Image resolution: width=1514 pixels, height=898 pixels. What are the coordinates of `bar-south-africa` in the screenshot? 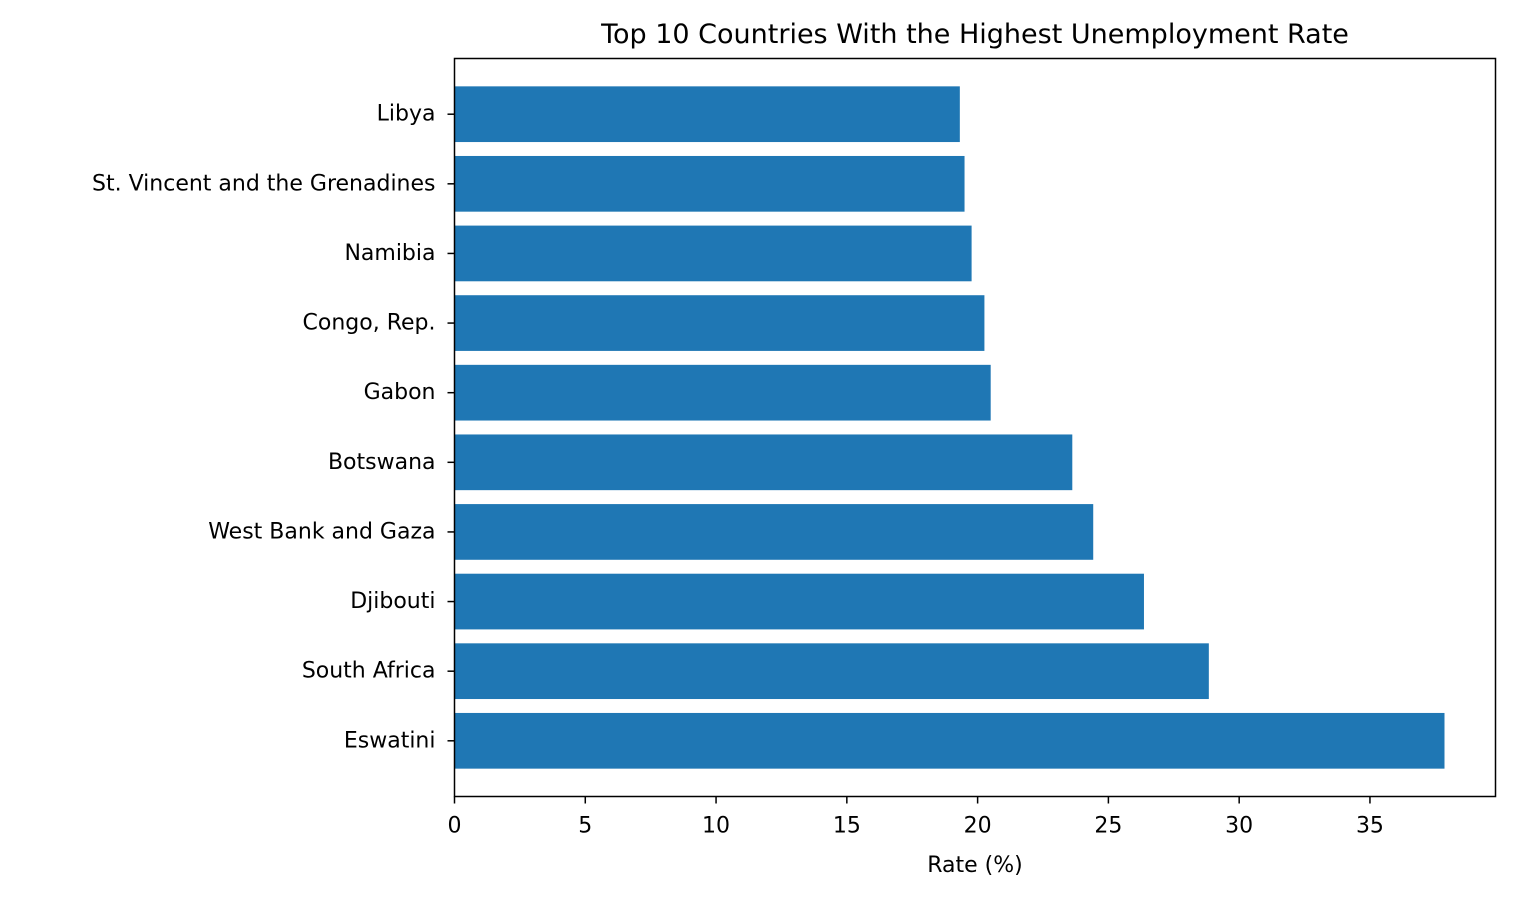 It's located at (831, 671).